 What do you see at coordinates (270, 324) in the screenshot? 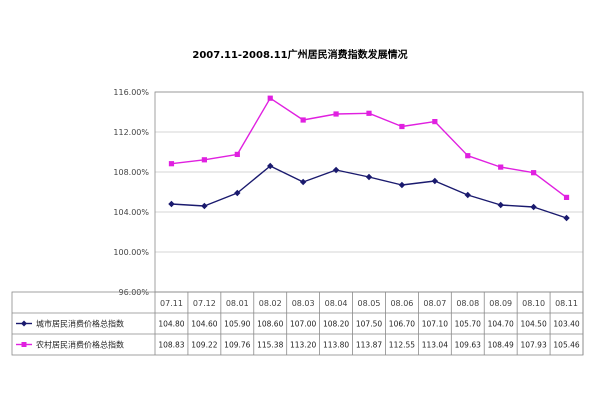
I see `data-label: 108.60` at bounding box center [270, 324].